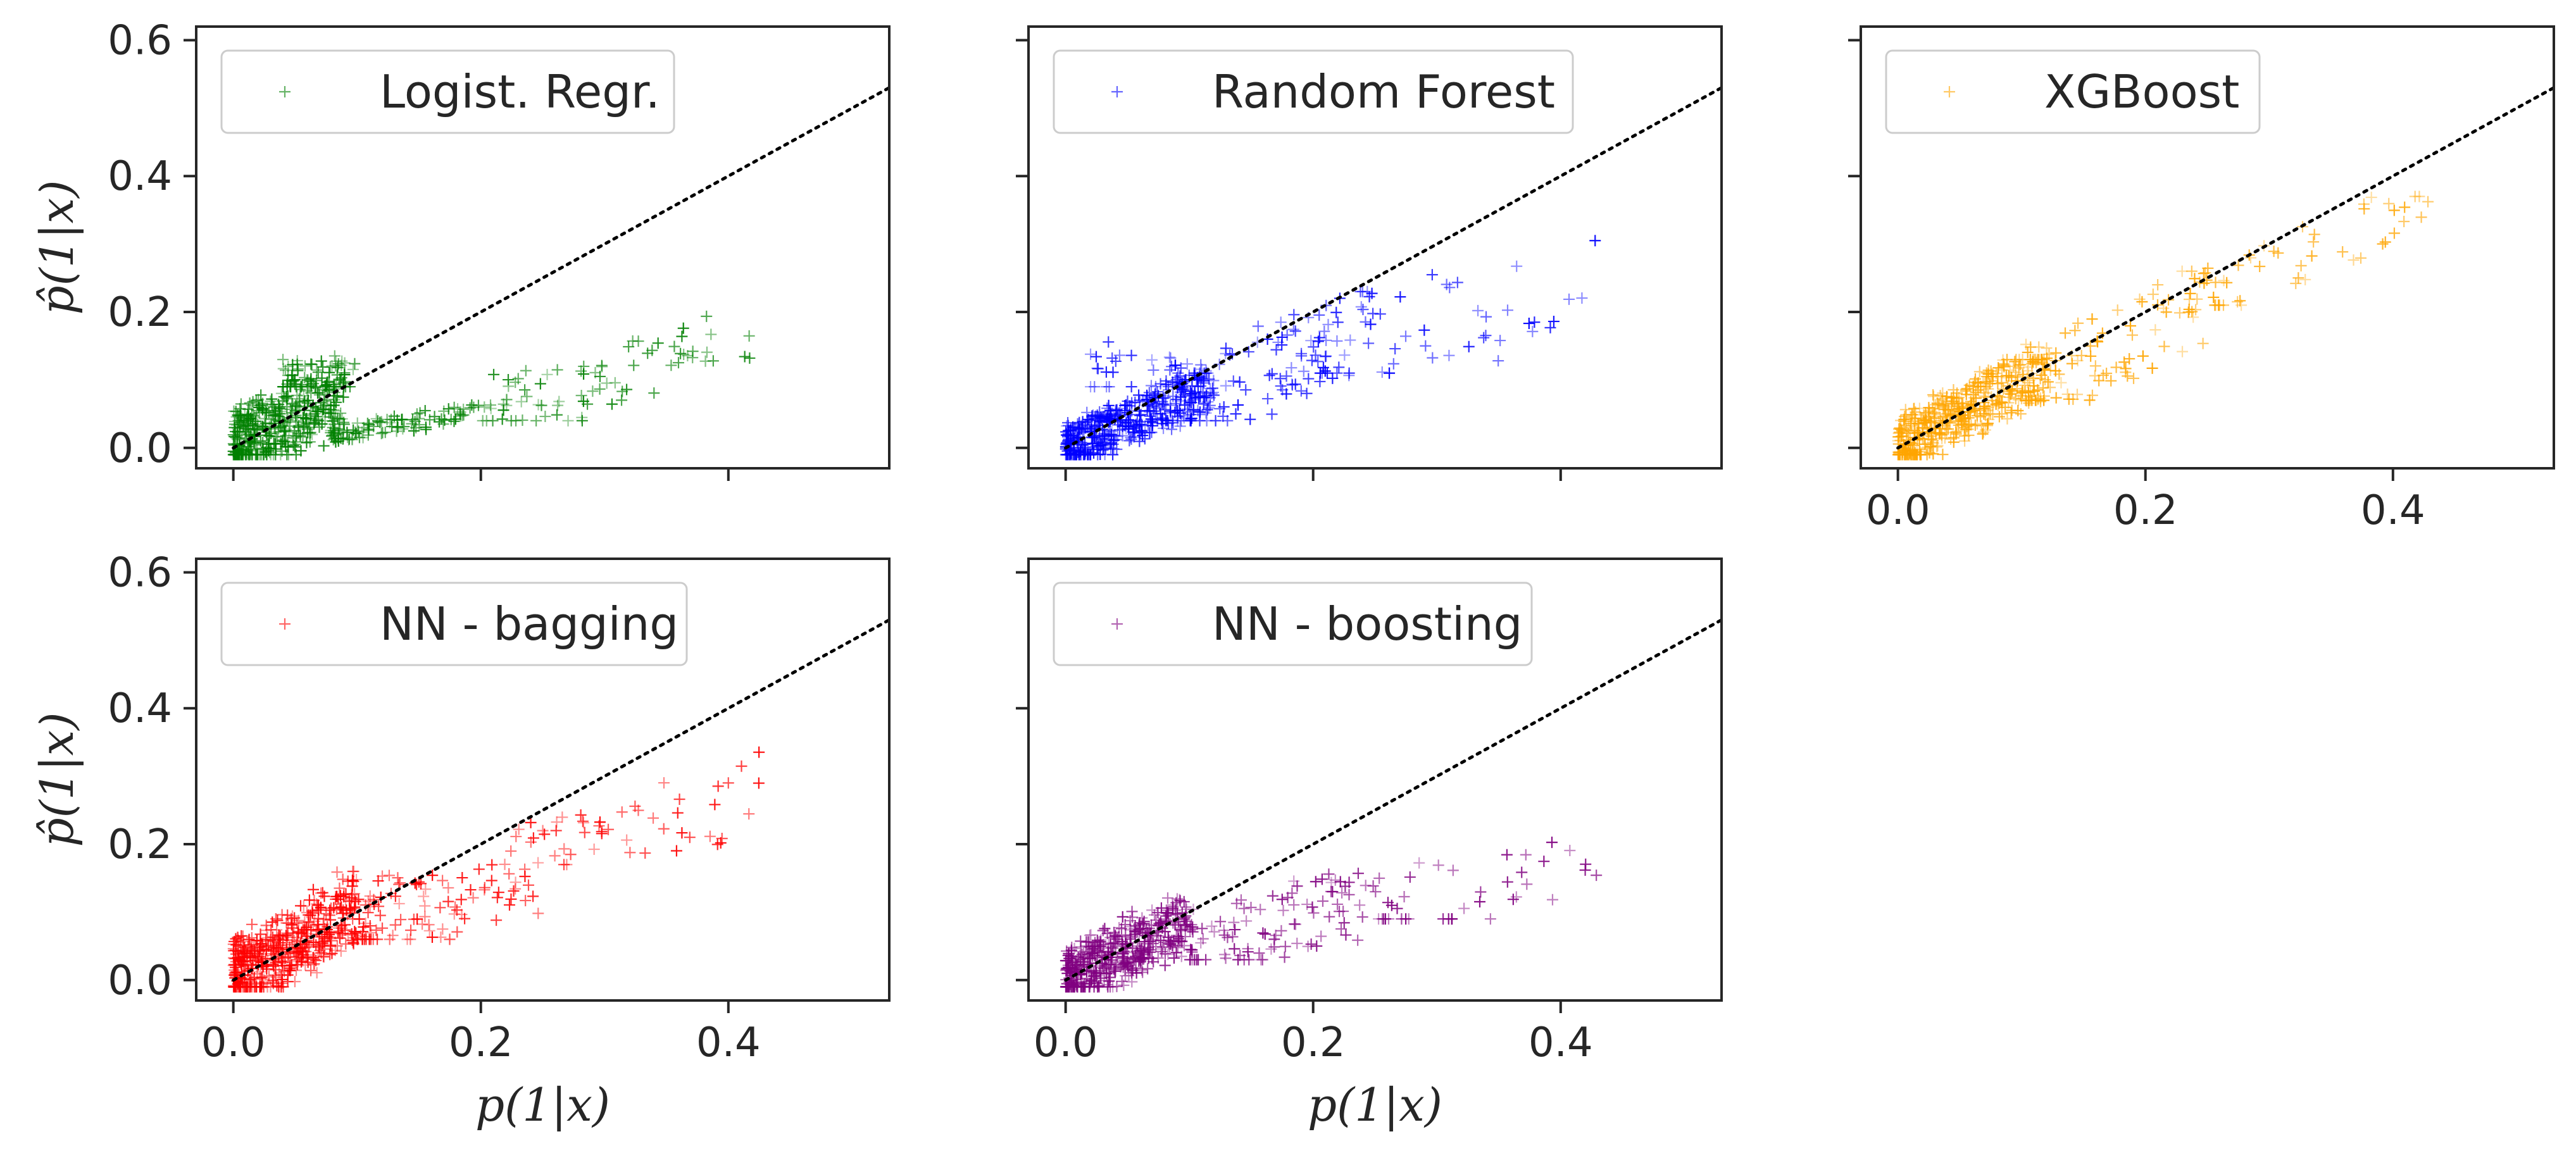 This screenshot has width=2576, height=1165. Describe the element at coordinates (1370, 845) in the screenshot. I see `panel-nn-boosting: 0.0 0.2 0.4 p(1|x) NN - boosting` at that location.